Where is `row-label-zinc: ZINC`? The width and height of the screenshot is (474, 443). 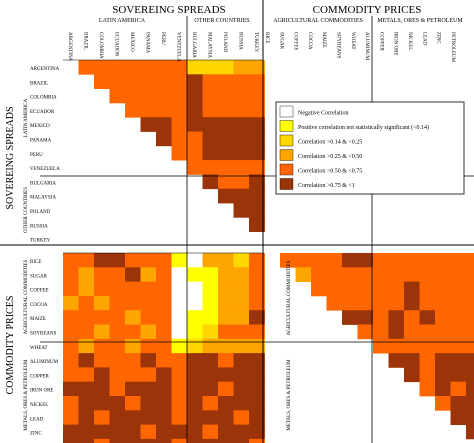
row-label-zinc: ZINC is located at coordinates (36, 434).